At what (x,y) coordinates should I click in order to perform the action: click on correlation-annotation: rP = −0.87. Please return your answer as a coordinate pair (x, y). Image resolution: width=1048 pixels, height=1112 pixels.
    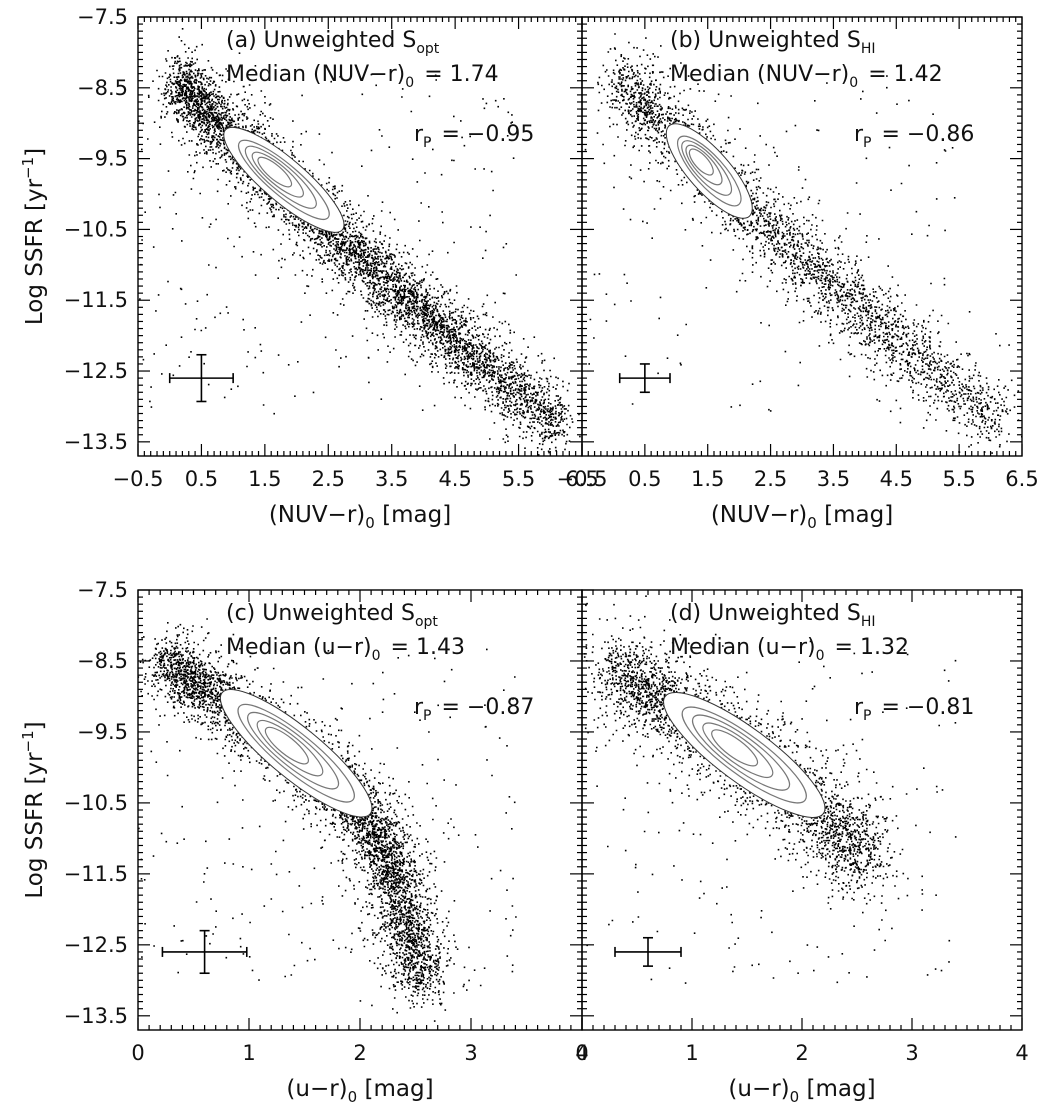
    Looking at the image, I should click on (474, 709).